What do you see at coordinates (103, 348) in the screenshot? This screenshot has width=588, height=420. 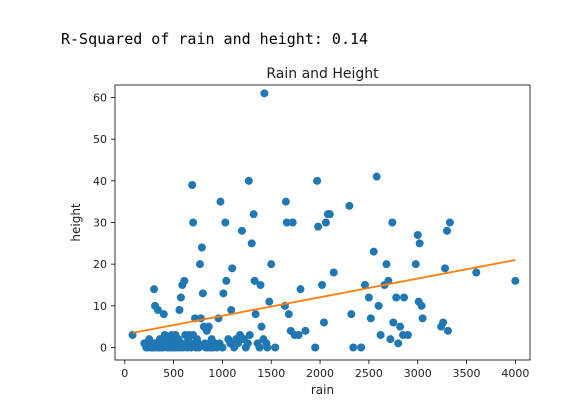 I see `y-tick-label: 0` at bounding box center [103, 348].